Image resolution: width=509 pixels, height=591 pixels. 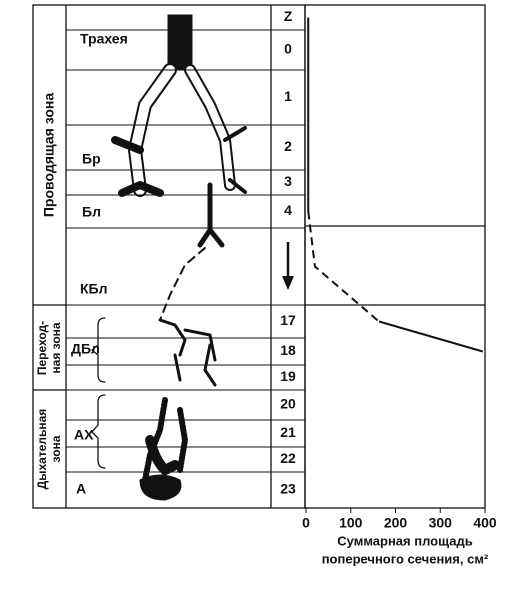 I want to click on generation-label: 1, so click(x=288, y=96).